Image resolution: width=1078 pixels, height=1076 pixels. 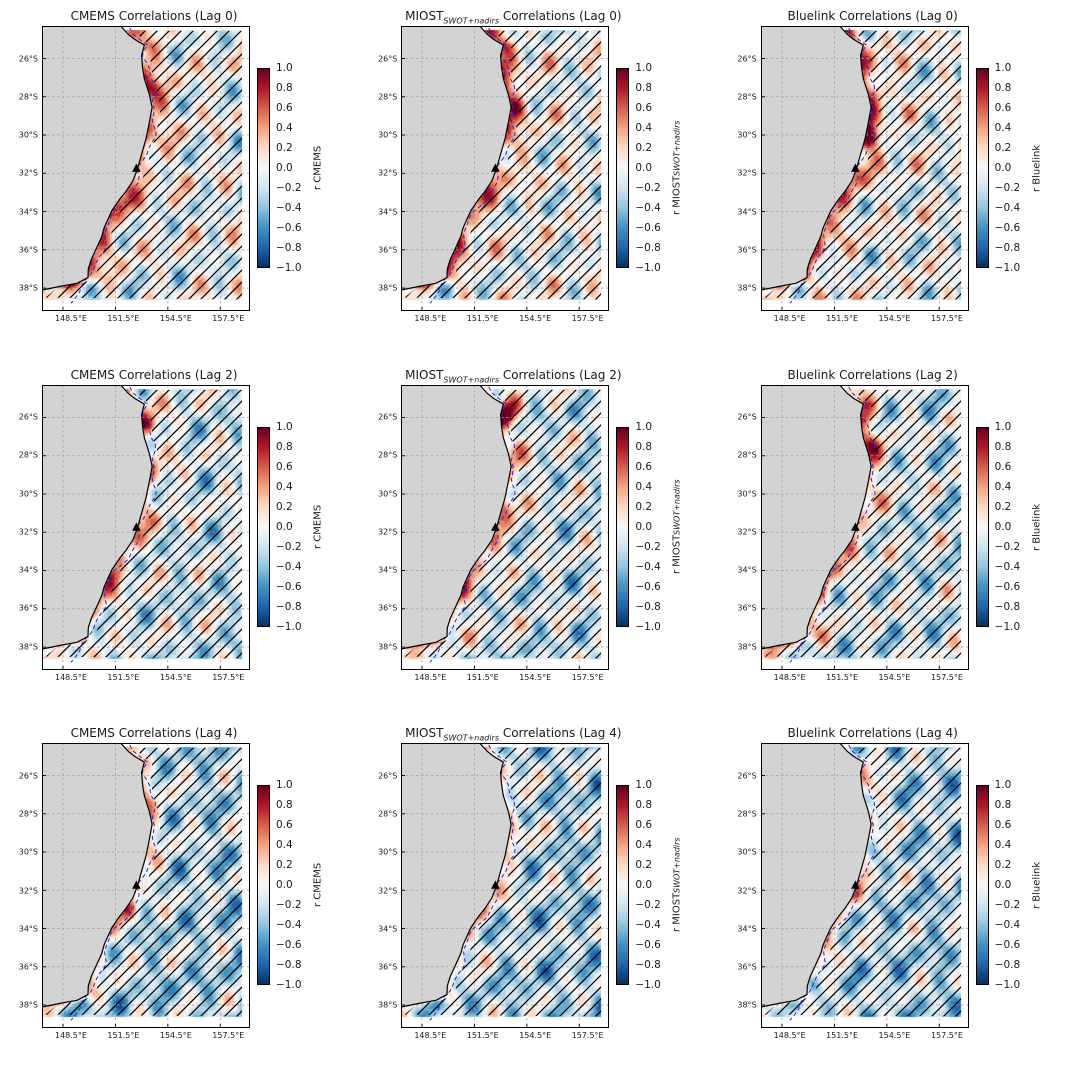 What do you see at coordinates (873, 16) in the screenshot?
I see `panel-title: Bluelink Correlations (Lag 0)` at bounding box center [873, 16].